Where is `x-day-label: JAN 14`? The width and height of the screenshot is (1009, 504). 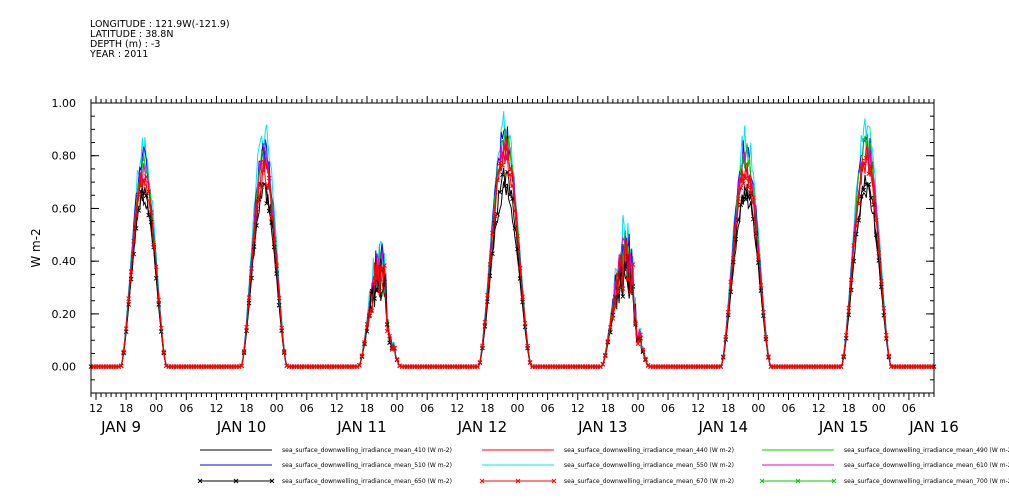 x-day-label: JAN 14 is located at coordinates (723, 427).